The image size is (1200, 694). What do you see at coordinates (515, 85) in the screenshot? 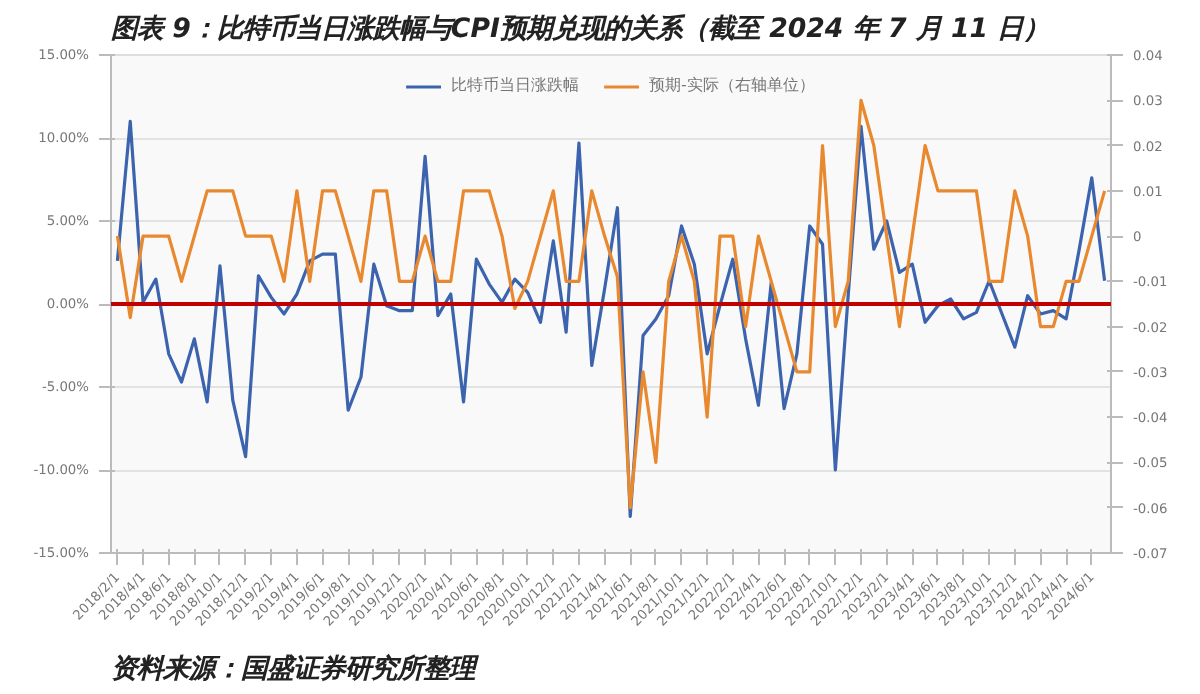
I see `legend-label: 比特币当日涨跌幅` at bounding box center [515, 85].